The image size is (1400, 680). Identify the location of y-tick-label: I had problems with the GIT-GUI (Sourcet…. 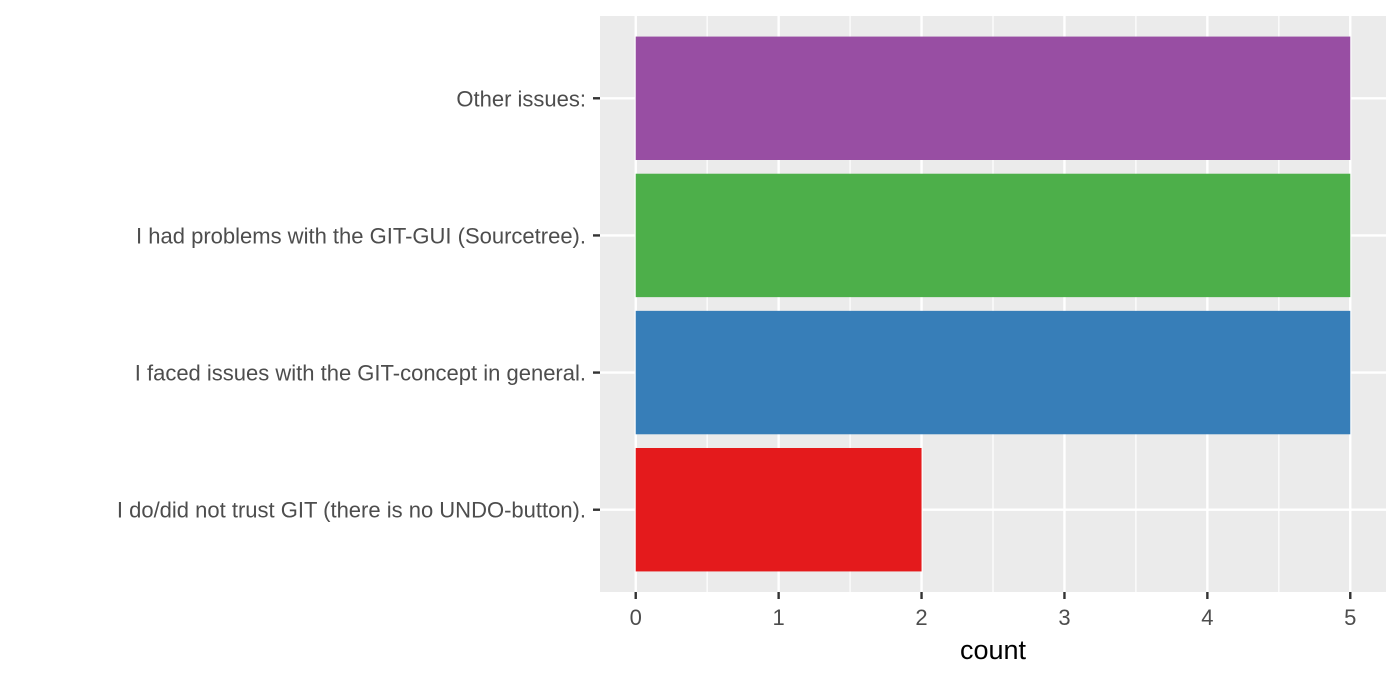
(361, 235).